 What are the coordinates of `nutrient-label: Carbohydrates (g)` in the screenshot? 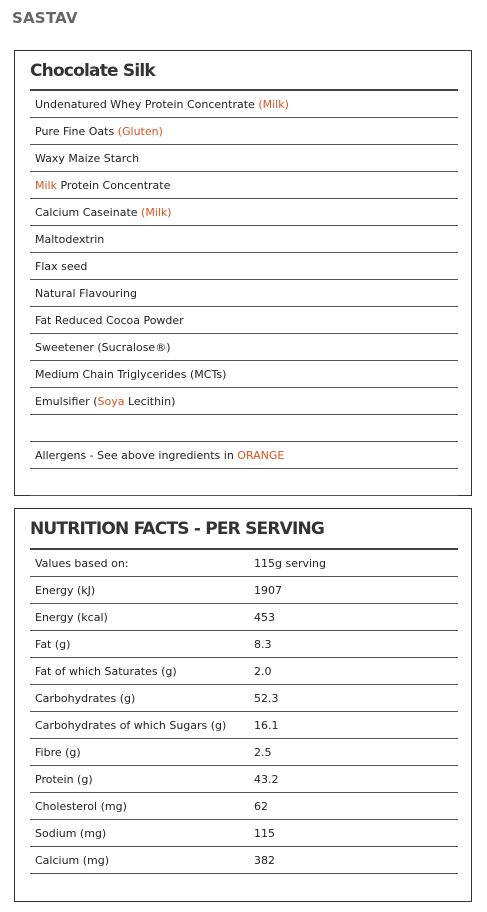 It's located at (85, 698).